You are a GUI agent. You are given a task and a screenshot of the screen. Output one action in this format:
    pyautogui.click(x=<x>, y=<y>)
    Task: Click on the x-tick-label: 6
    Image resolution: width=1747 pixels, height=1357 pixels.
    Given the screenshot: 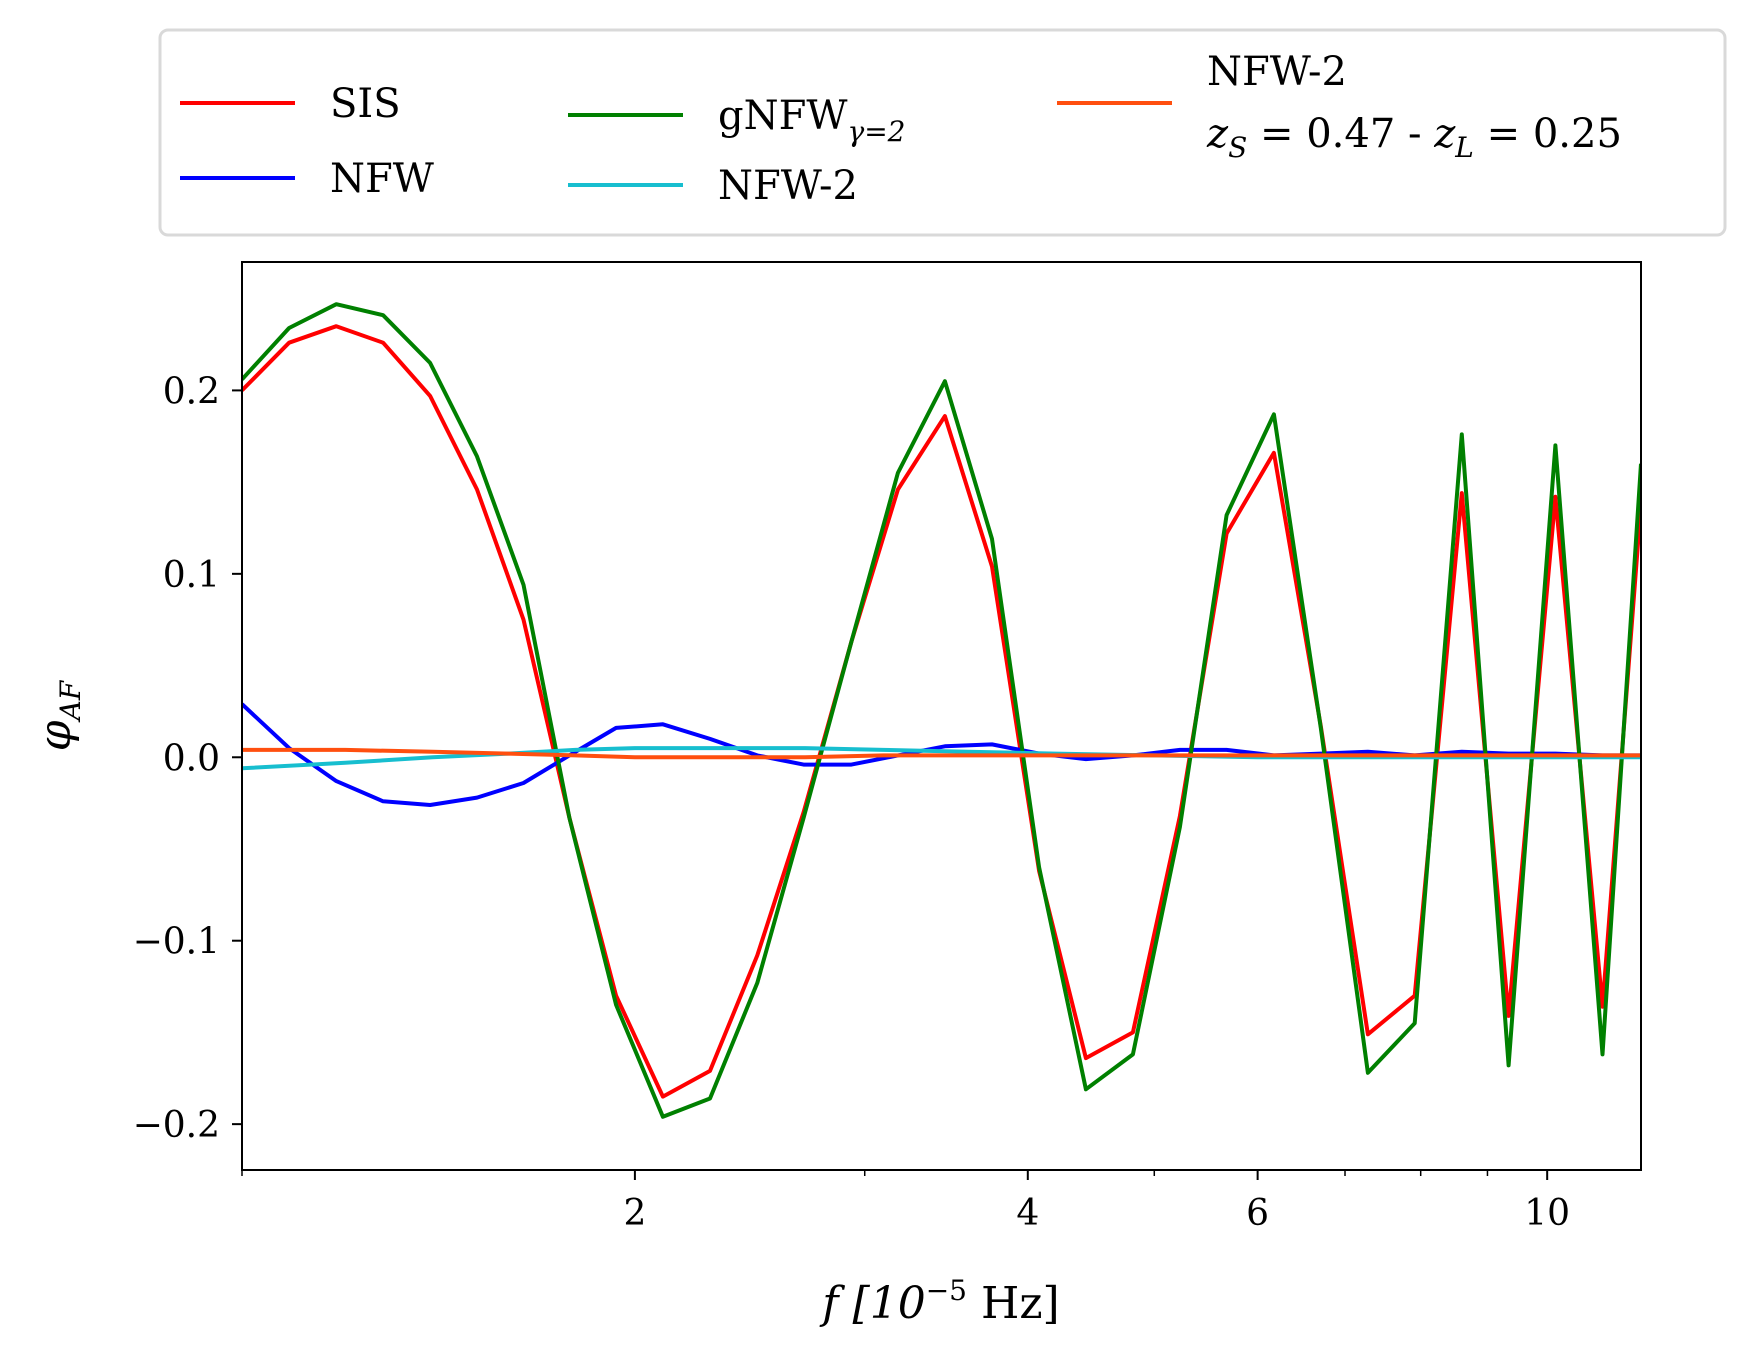 What is the action you would take?
    pyautogui.click(x=1257, y=1213)
    